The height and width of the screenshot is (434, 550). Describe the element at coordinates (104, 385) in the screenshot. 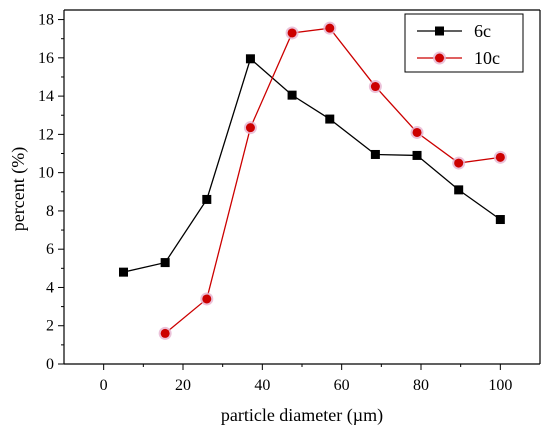

I see `x-tick-label: 0` at that location.